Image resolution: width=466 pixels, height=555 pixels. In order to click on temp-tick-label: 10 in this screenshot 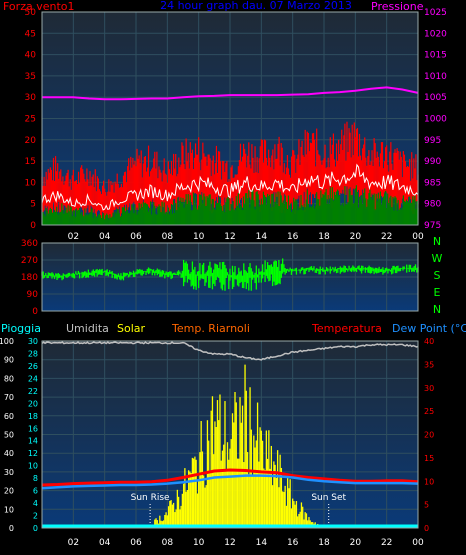, I will do `click(429, 481)`.